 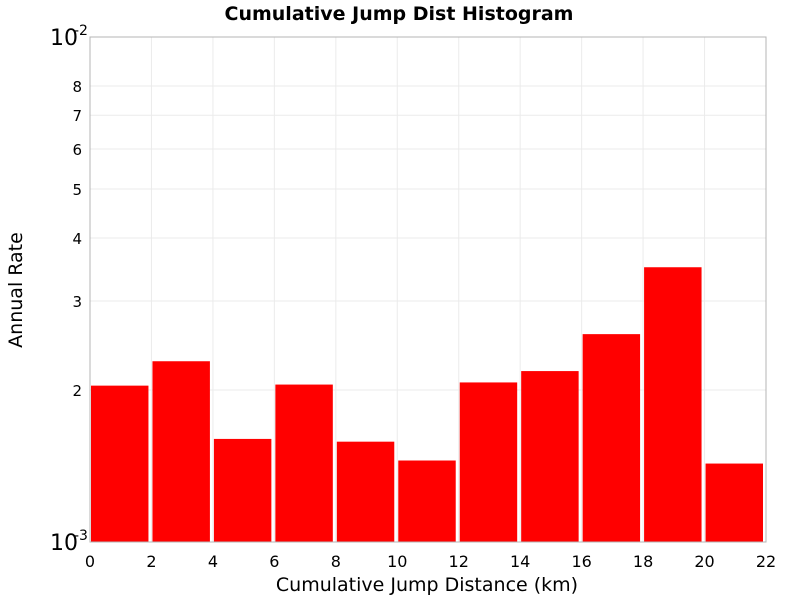 I want to click on x-tick-label: 10, so click(x=397, y=561).